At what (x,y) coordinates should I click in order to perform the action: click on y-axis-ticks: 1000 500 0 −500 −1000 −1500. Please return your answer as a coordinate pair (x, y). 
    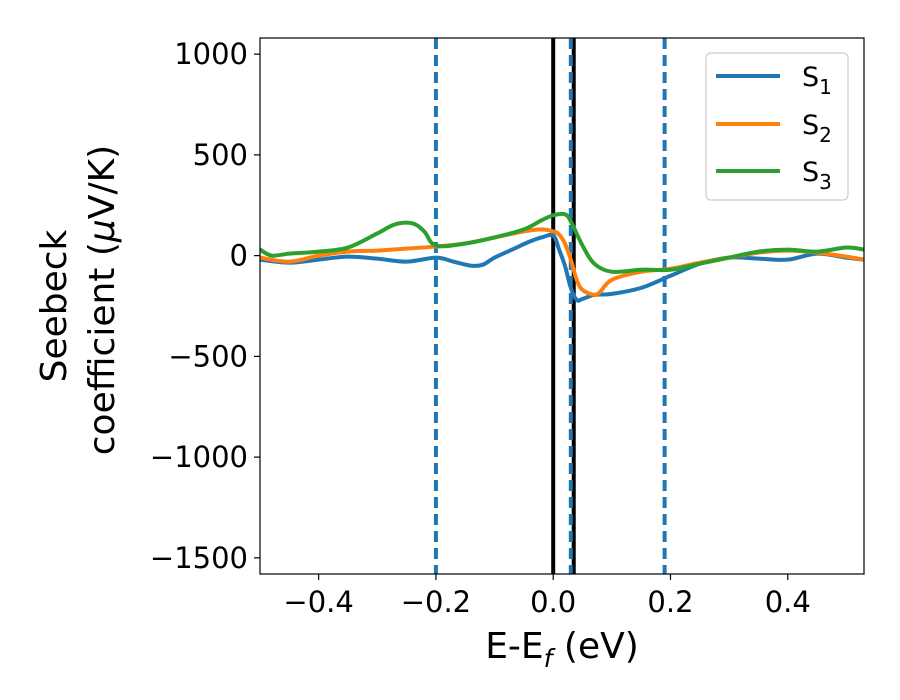
    Looking at the image, I should click on (205, 306).